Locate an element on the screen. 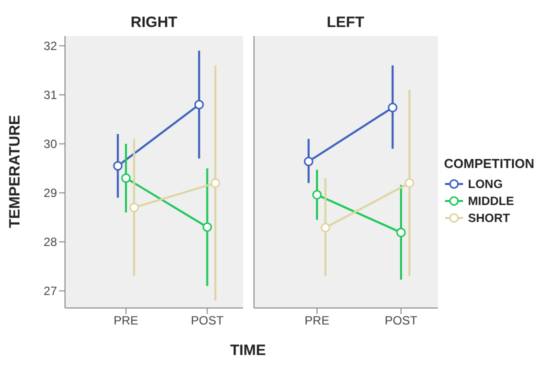 The image size is (550, 374). y-tick-label: 28 is located at coordinates (51, 242).